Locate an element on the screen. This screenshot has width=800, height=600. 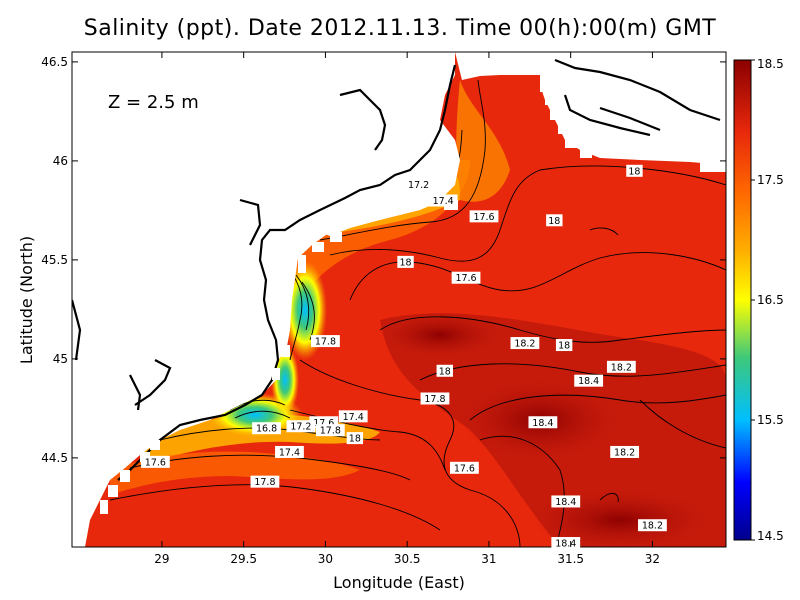
y-tick-label: 46.5 is located at coordinates (54, 62).